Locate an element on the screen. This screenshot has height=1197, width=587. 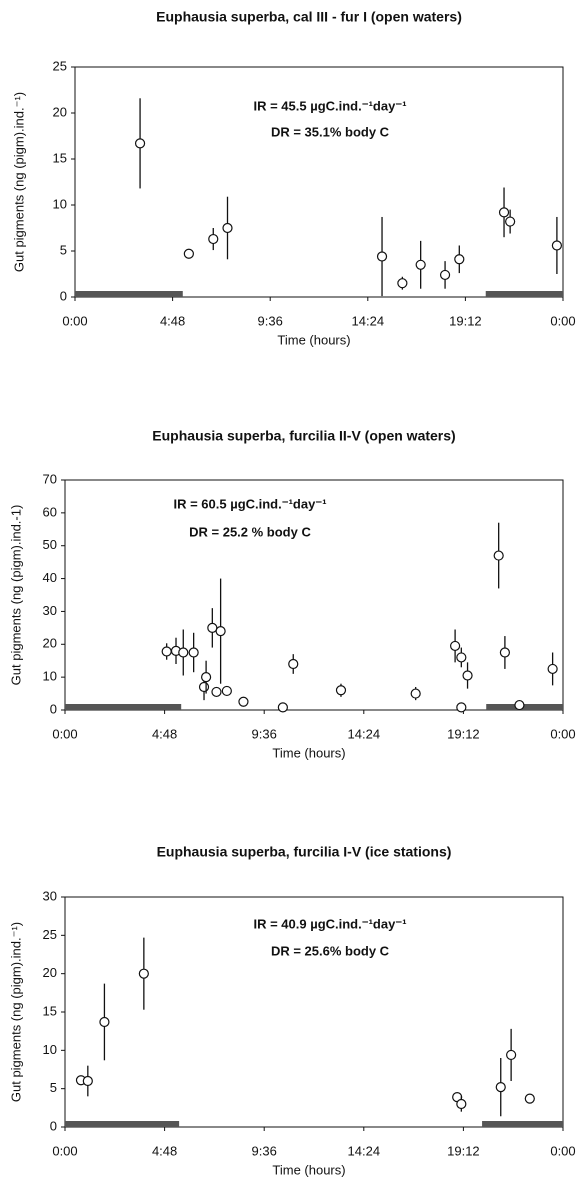
annotation: IR = 60.5 µgC.ind.⁻¹day⁻¹ is located at coordinates (249, 503).